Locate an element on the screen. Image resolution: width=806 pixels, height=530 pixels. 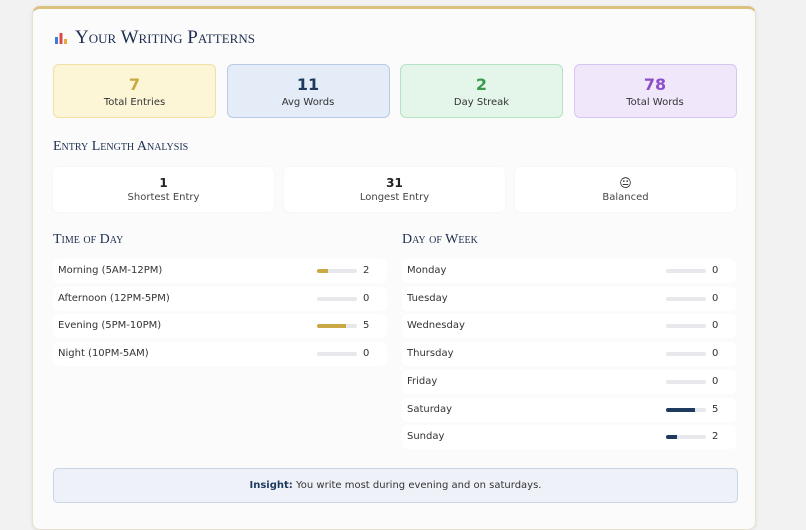
length-label: Balanced is located at coordinates (625, 197).